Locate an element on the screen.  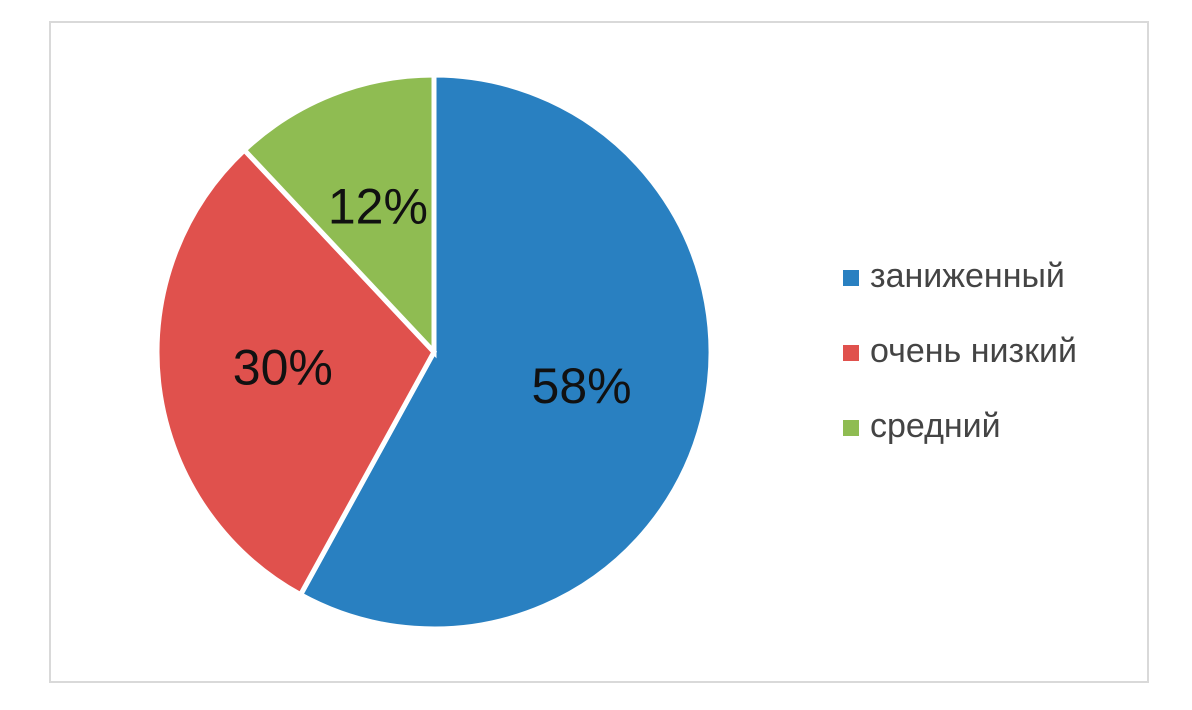
legend-label: очень низкий is located at coordinates (973, 351).